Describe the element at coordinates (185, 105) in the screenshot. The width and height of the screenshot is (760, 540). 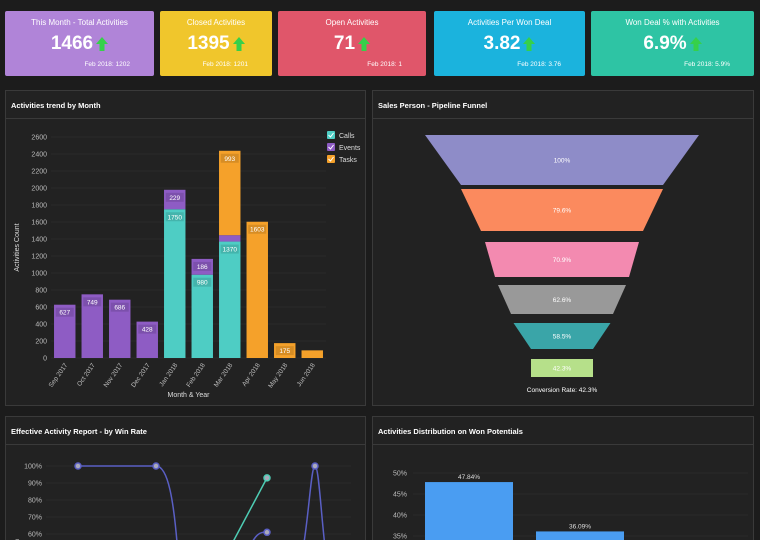
I see `panel-title: Activities trend by Month` at that location.